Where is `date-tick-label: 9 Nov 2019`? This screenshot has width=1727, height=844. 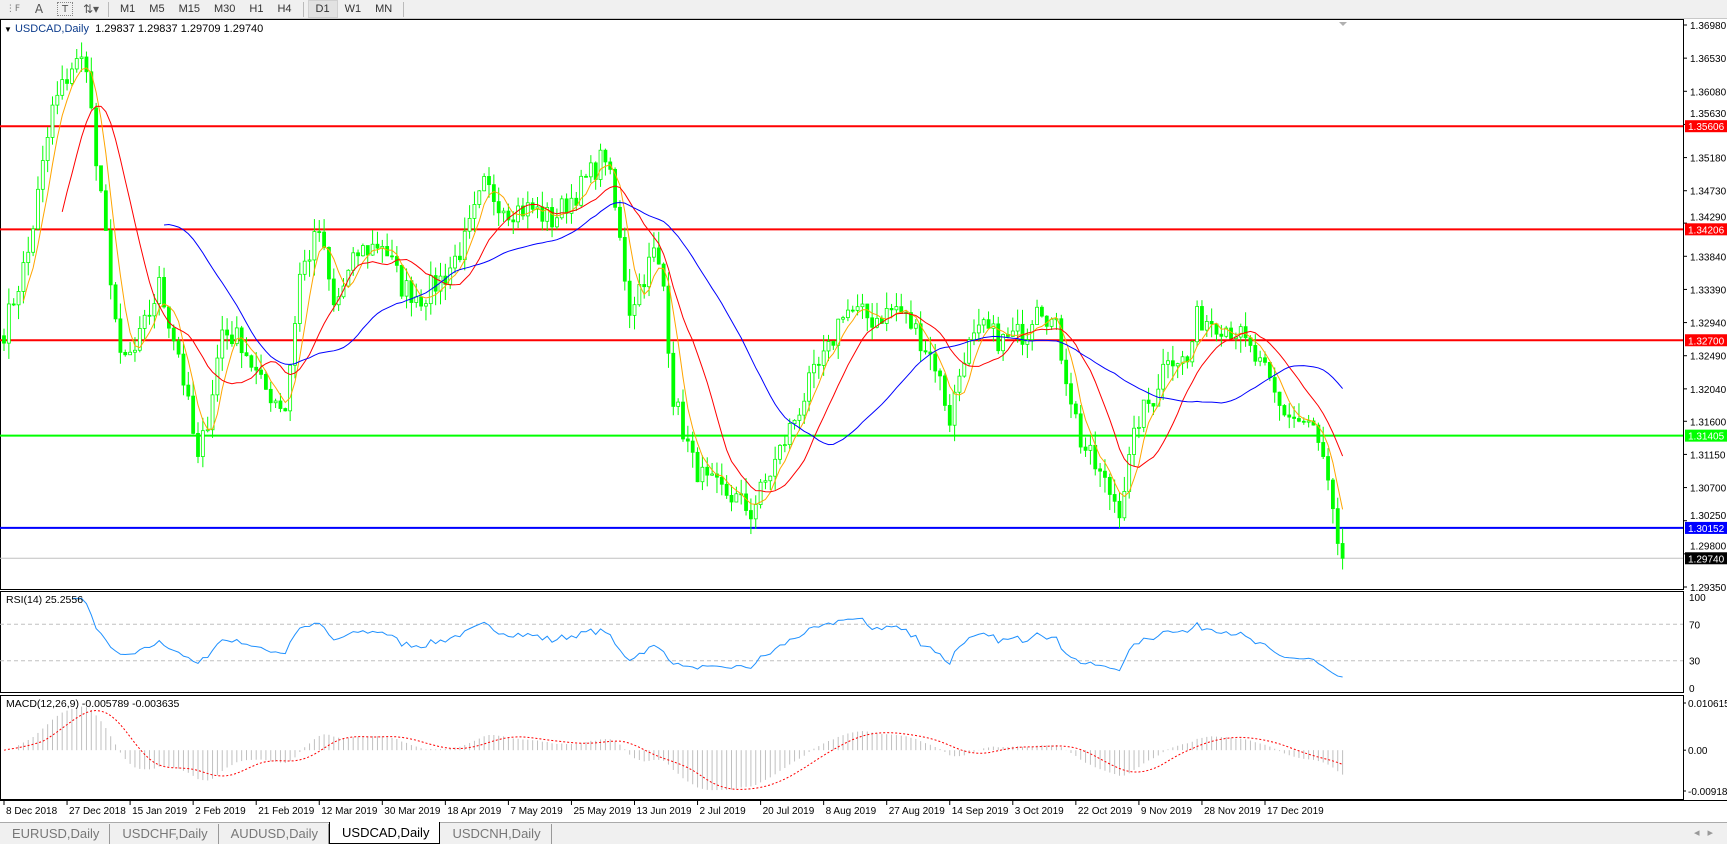 date-tick-label: 9 Nov 2019 is located at coordinates (1167, 811).